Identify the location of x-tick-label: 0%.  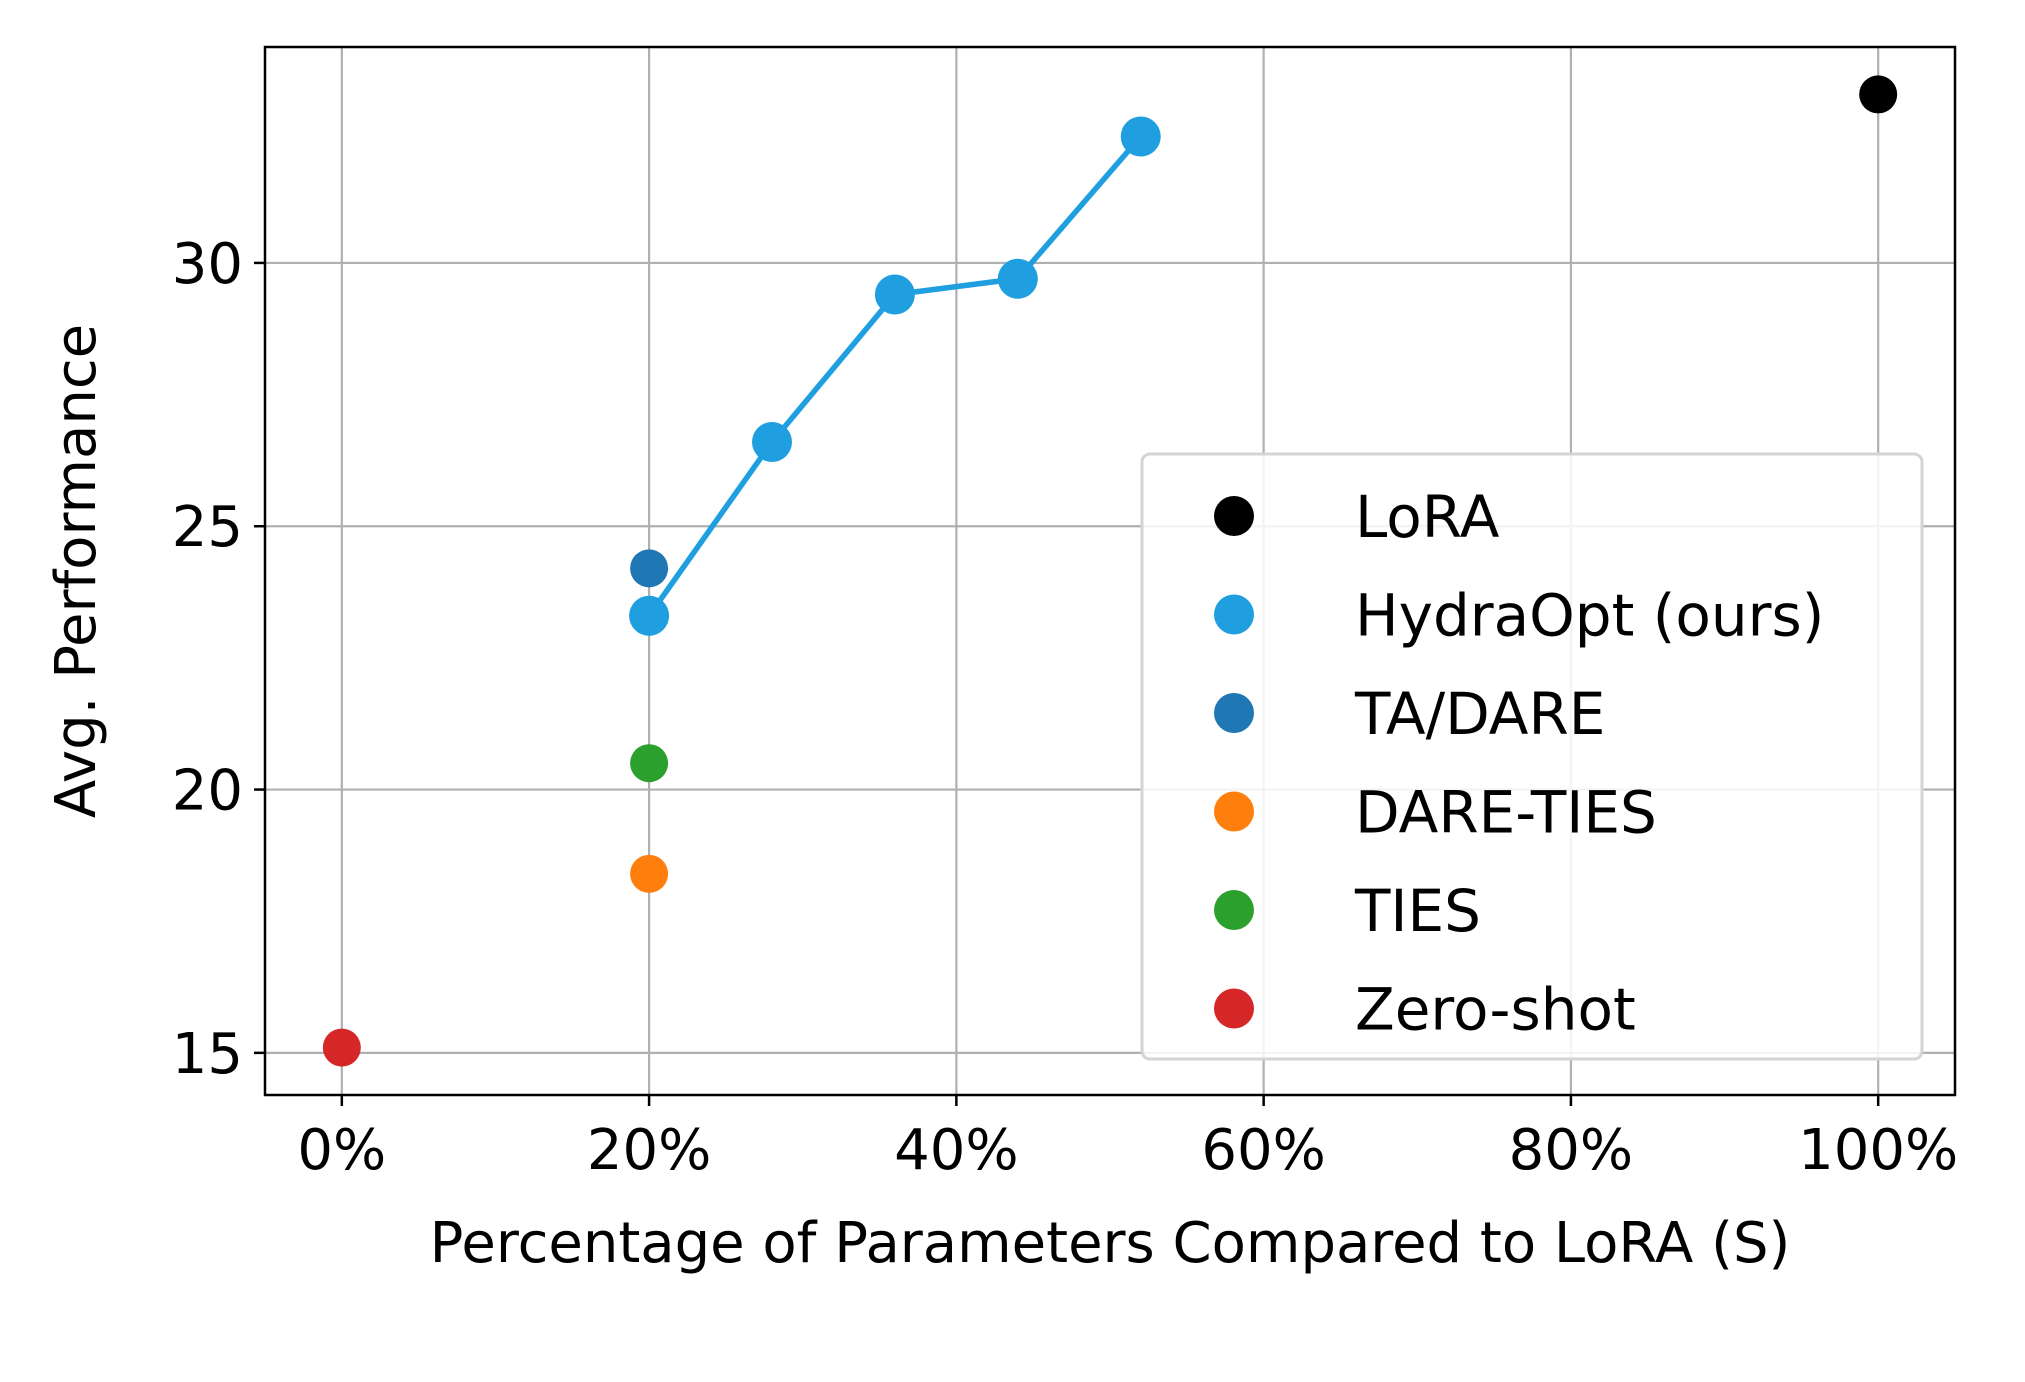
(341, 1150).